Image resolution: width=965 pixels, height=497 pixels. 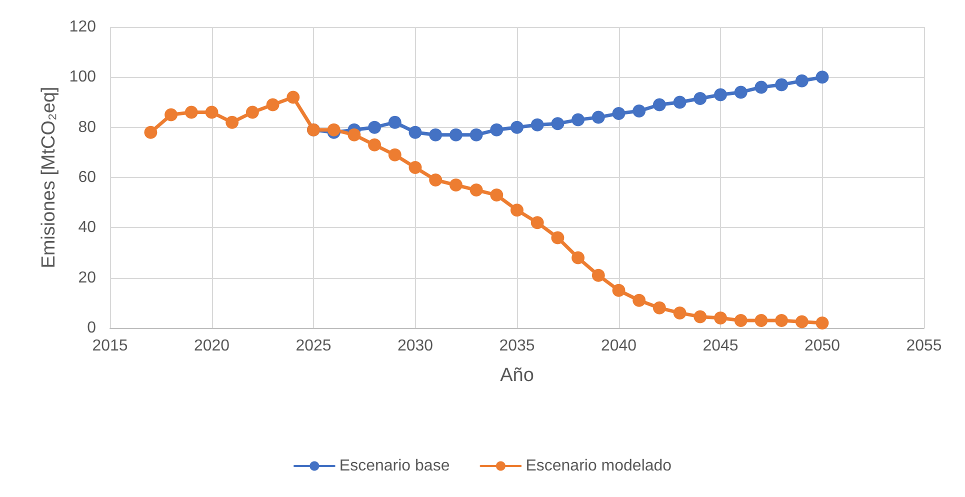 What do you see at coordinates (618, 346) in the screenshot?
I see `x-tick-label: 2040` at bounding box center [618, 346].